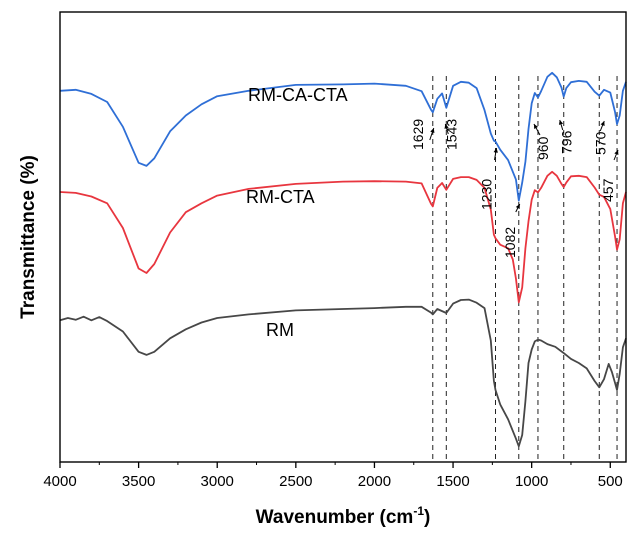  I want to click on peak-label: 570, so click(600, 143).